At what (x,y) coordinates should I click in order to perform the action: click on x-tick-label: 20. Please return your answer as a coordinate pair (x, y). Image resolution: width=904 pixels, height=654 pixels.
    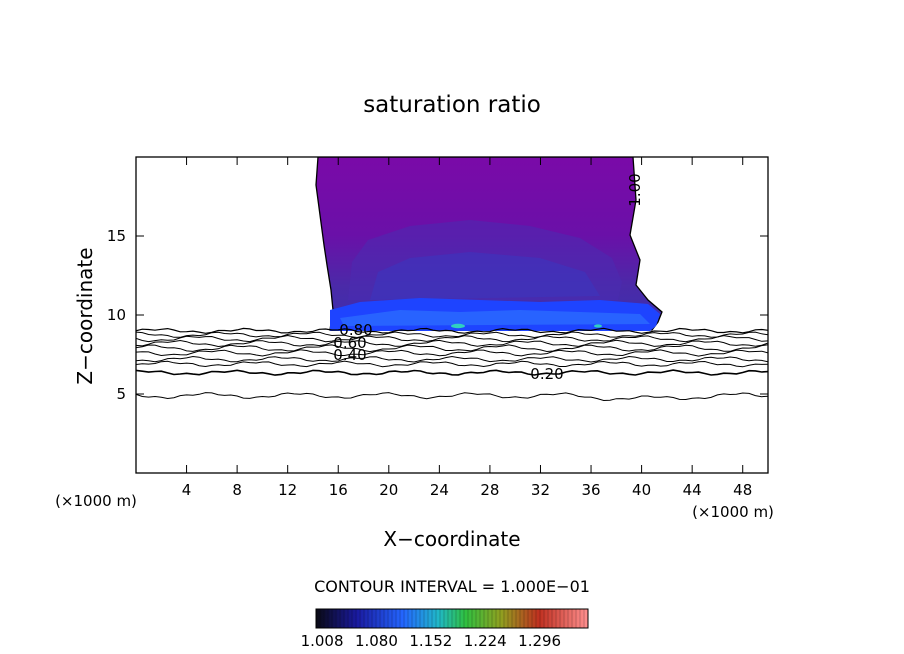
    Looking at the image, I should click on (388, 490).